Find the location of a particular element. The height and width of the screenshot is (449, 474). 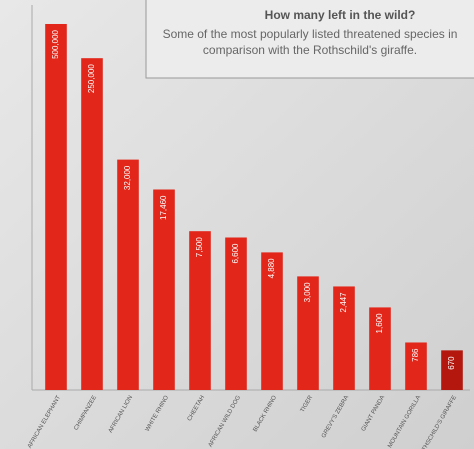

value-label: 500,000 is located at coordinates (55, 43).